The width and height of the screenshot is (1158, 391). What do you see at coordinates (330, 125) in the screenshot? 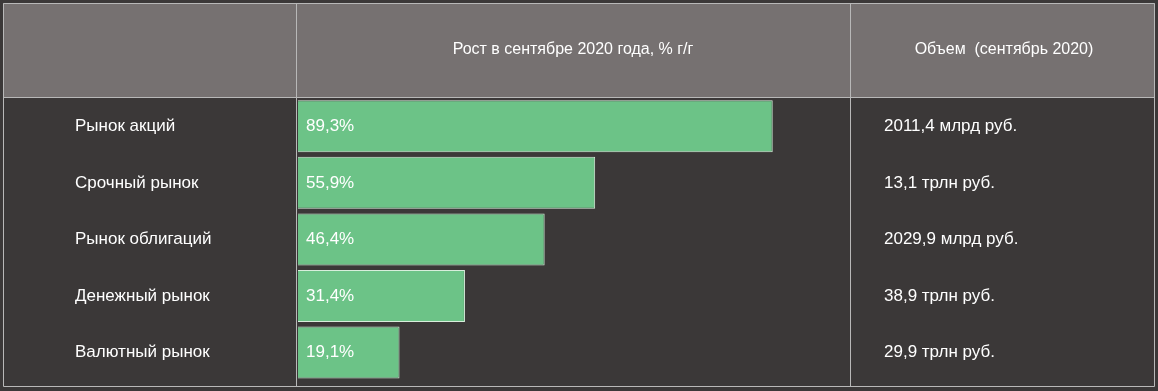
I see `data-label: 89,3%` at bounding box center [330, 125].